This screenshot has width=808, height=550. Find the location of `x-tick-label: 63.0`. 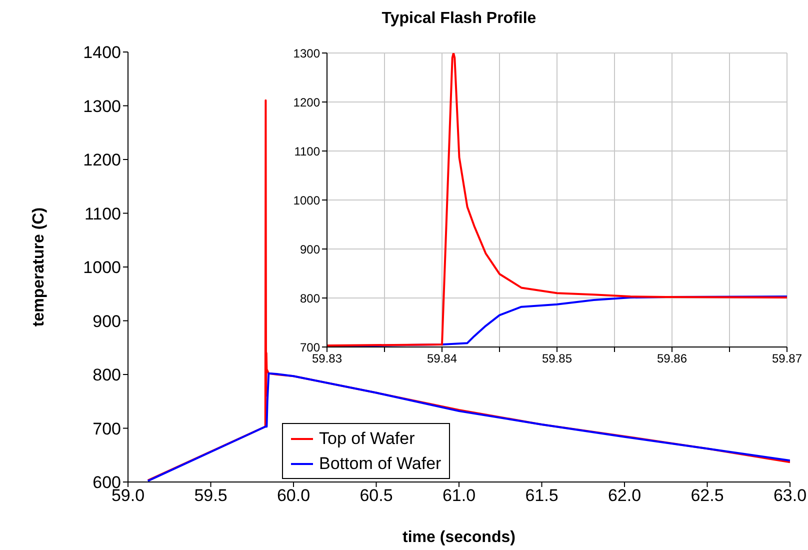

x-tick-label: 63.0 is located at coordinates (790, 496).